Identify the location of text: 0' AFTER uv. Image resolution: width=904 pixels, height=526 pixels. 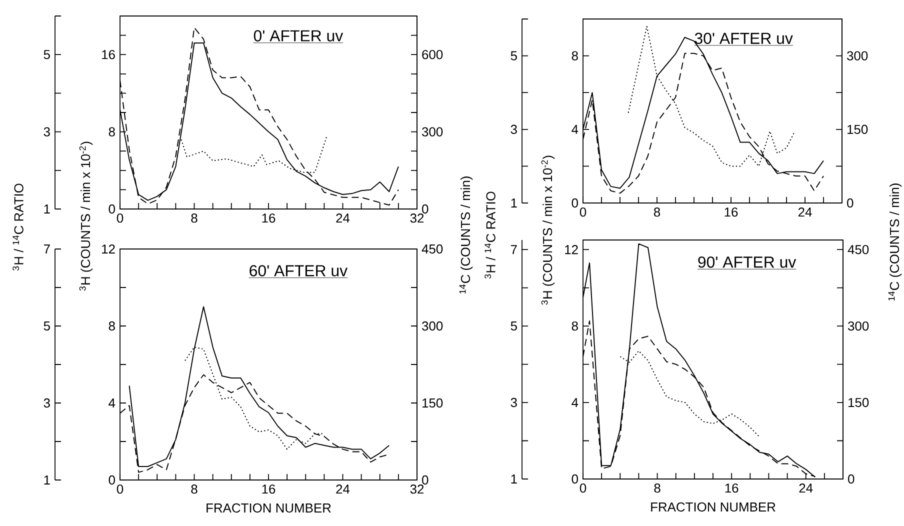
(299, 36).